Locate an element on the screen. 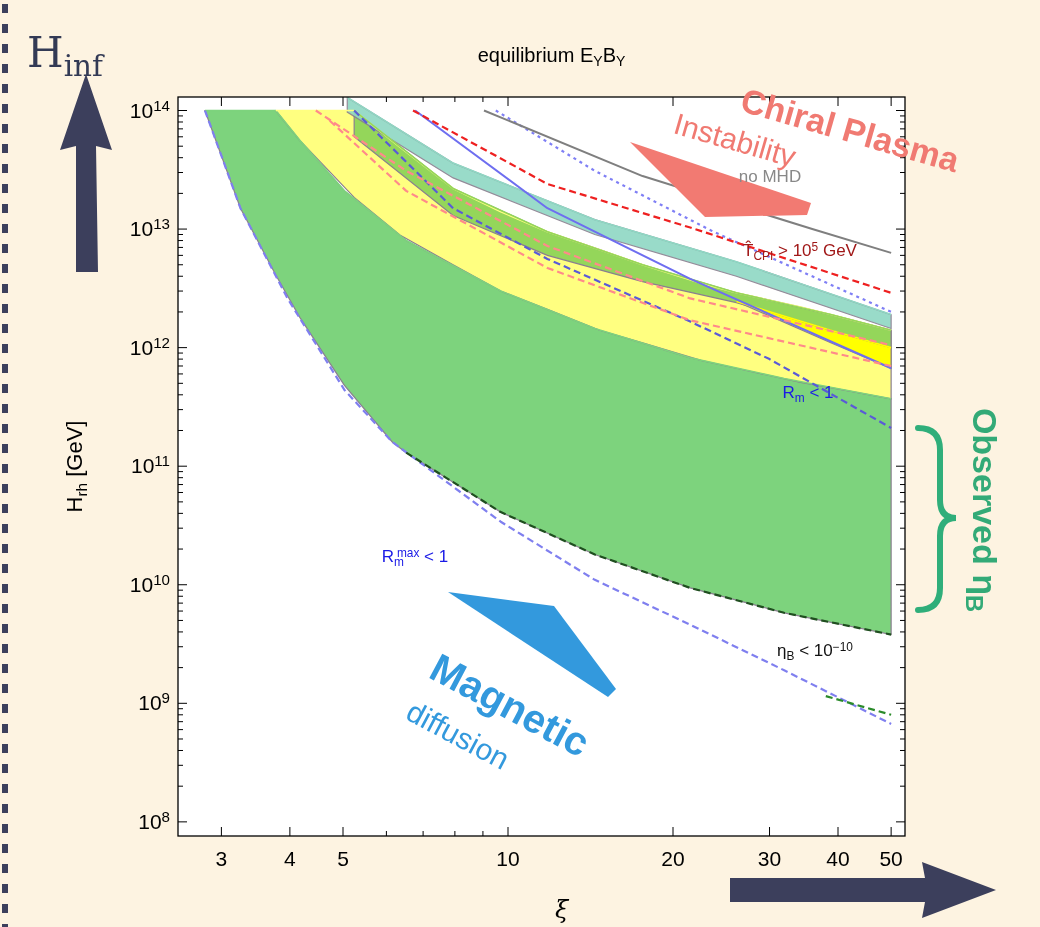  y-tick-label: 10$^{12}$ is located at coordinates (149, 346).